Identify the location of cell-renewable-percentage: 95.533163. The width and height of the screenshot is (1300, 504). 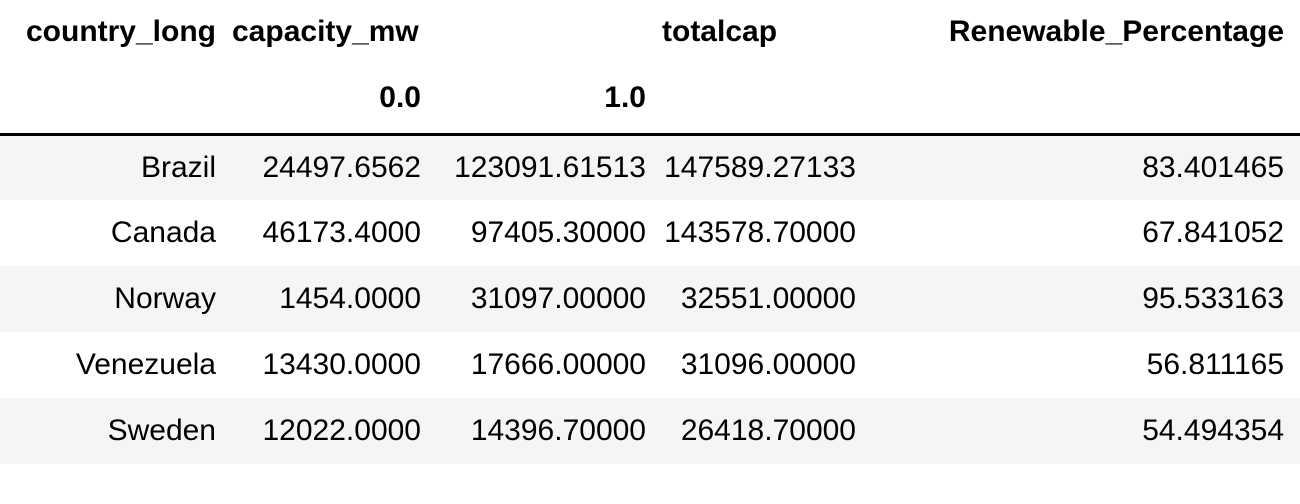
(1213, 298).